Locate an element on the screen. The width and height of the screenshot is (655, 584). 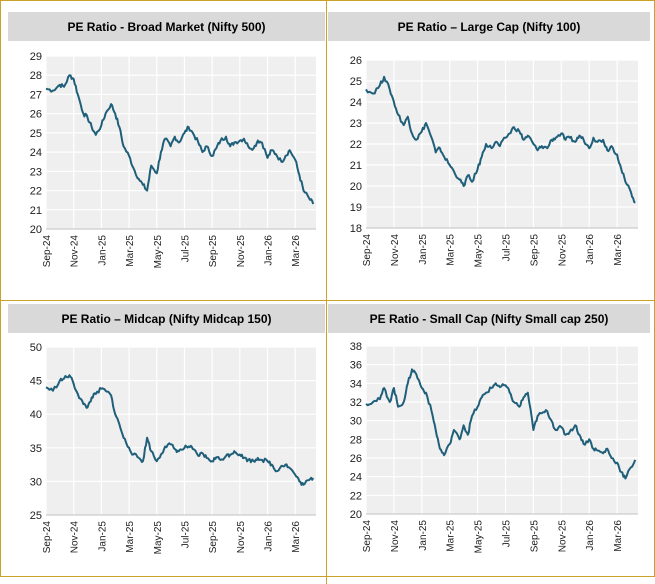
y-tick-label: 27 is located at coordinates (36, 95).